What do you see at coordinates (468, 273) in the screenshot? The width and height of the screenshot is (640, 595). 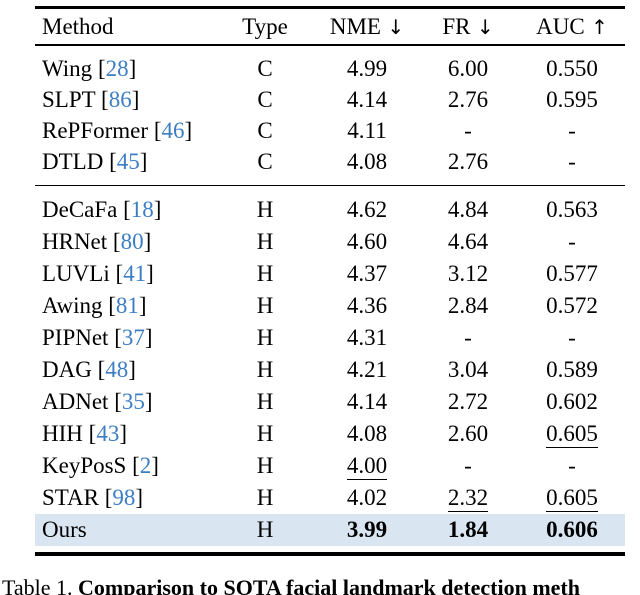 I see `fr-value: 3.12` at bounding box center [468, 273].